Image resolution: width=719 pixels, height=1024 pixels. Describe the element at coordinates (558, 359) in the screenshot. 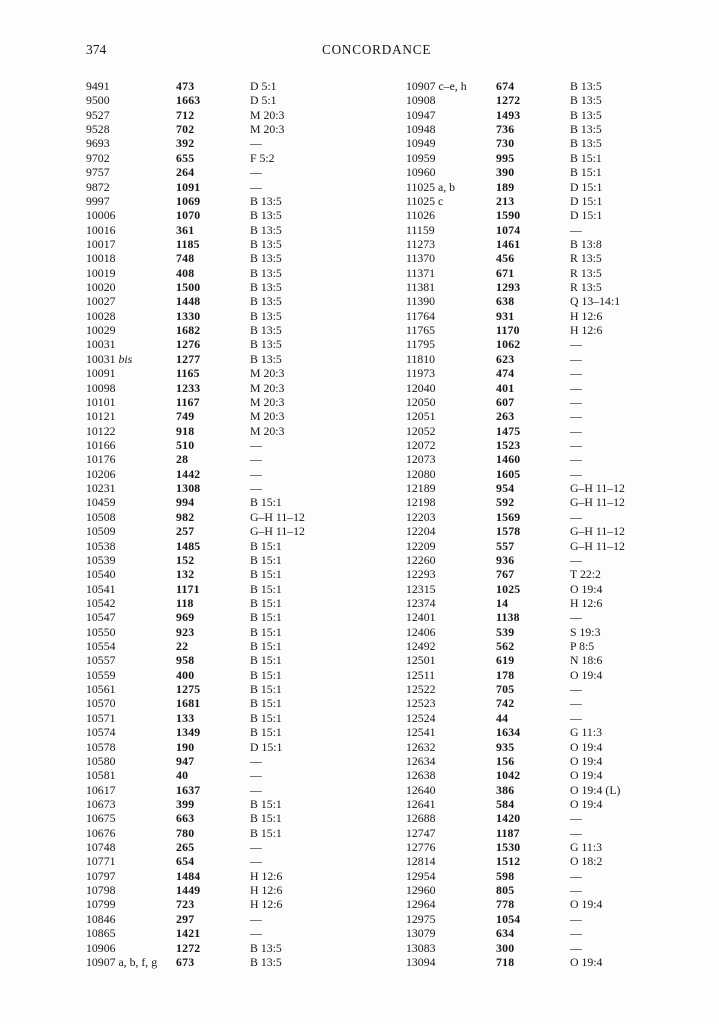

I see `table-row: 11810 623 —` at that location.